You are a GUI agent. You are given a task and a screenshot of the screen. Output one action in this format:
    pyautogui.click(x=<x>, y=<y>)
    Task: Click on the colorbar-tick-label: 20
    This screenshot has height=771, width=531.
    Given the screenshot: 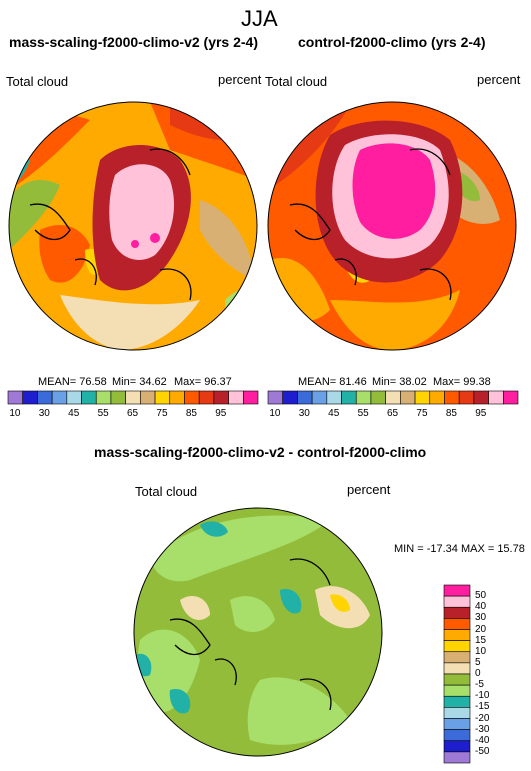 What is the action you would take?
    pyautogui.click(x=481, y=629)
    